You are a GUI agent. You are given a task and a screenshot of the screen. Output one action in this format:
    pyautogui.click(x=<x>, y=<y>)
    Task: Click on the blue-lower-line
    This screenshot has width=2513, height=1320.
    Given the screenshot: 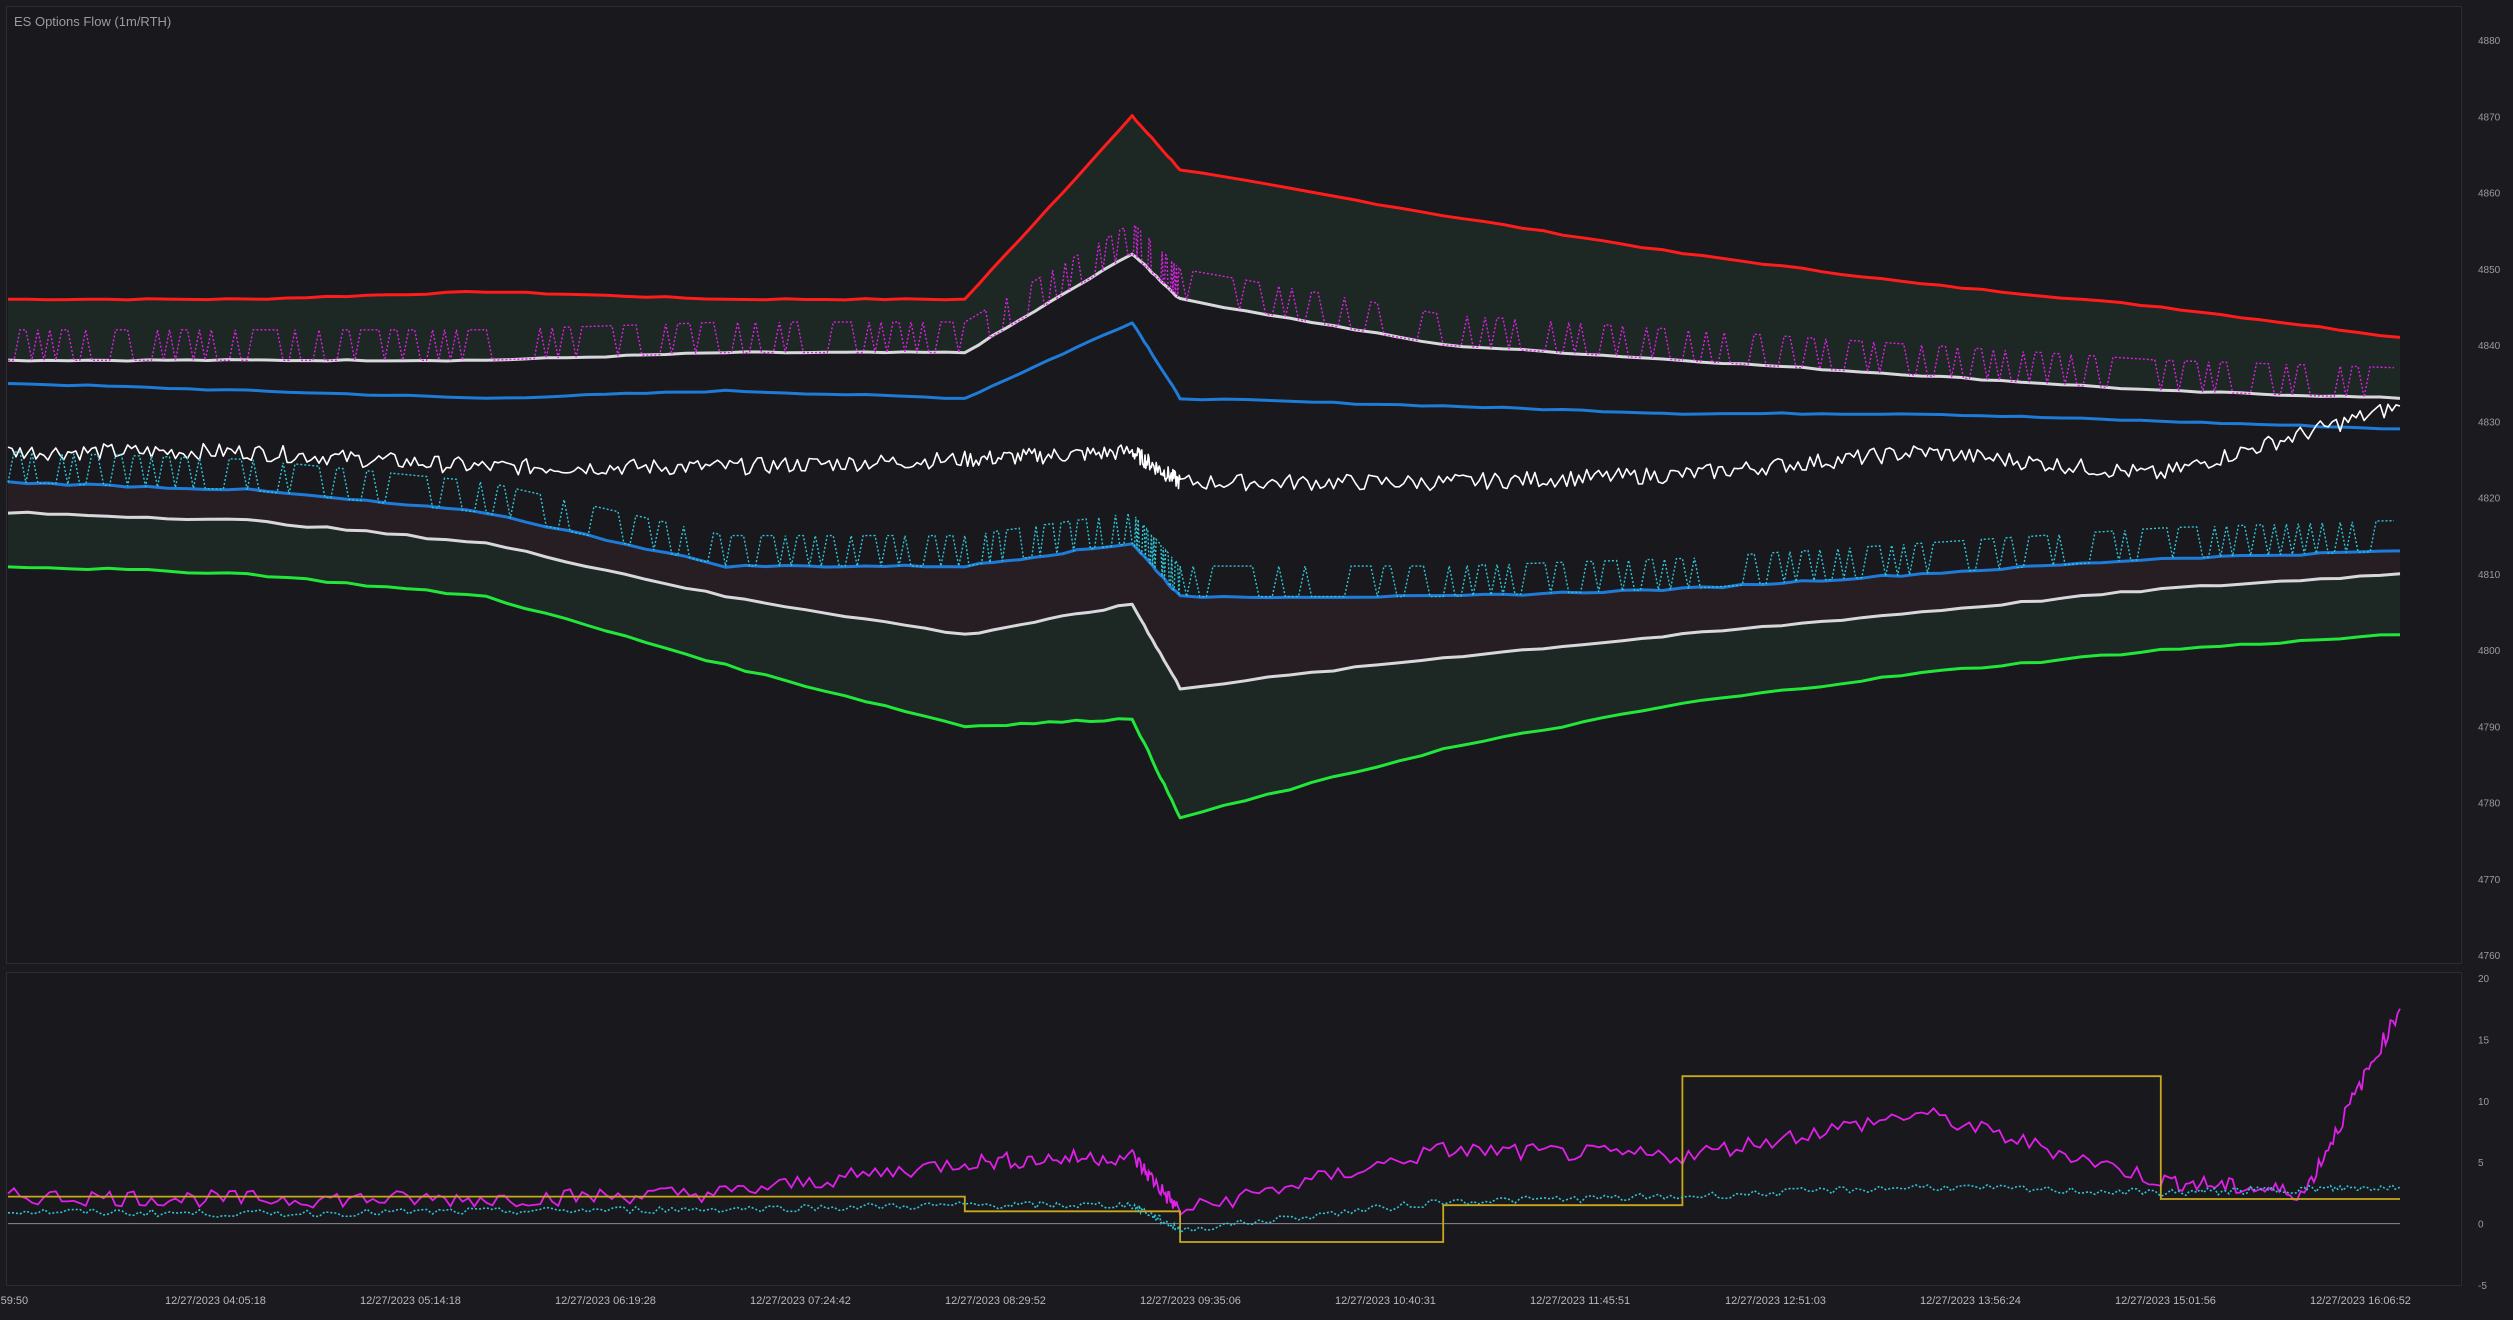 What is the action you would take?
    pyautogui.click(x=1204, y=540)
    